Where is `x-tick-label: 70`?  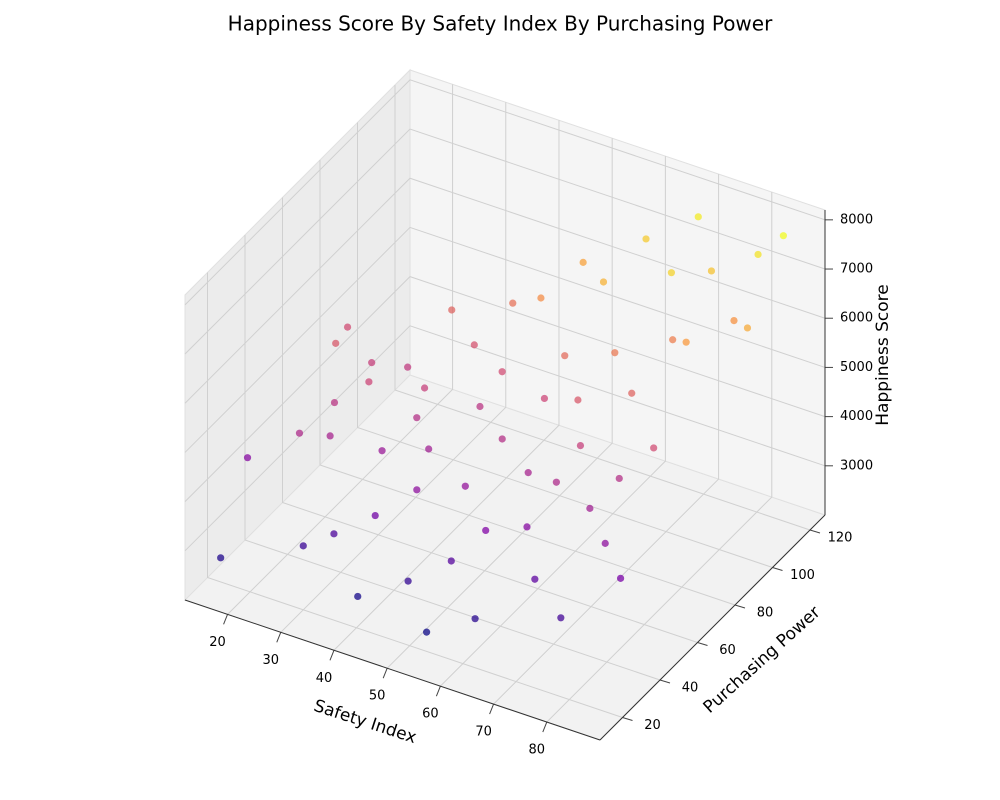
x-tick-label: 70 is located at coordinates (483, 732).